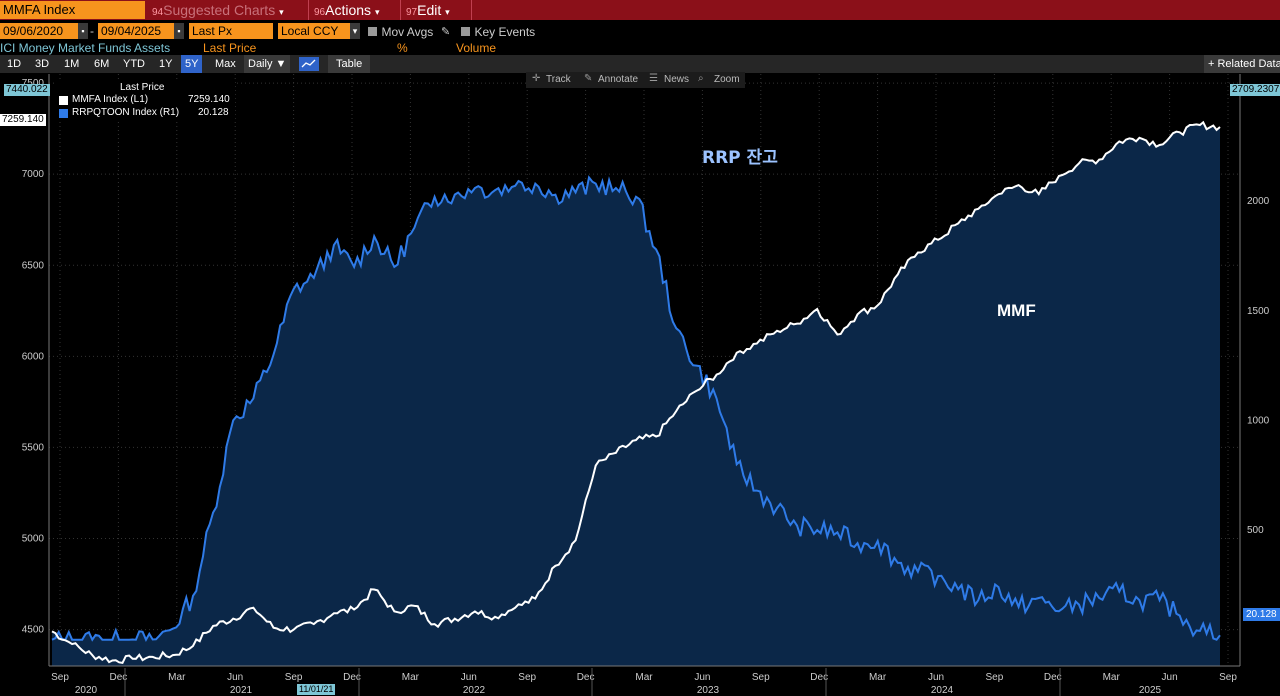 The height and width of the screenshot is (696, 1280). I want to click on currency-selector: Local CCY, so click(314, 31).